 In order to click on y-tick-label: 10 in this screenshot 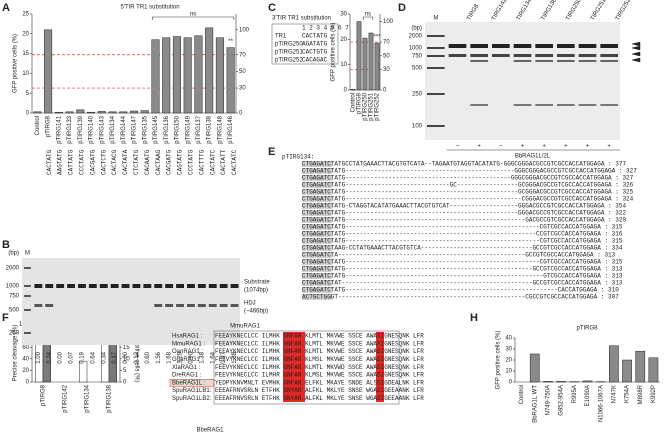, I will do `click(343, 65)`.